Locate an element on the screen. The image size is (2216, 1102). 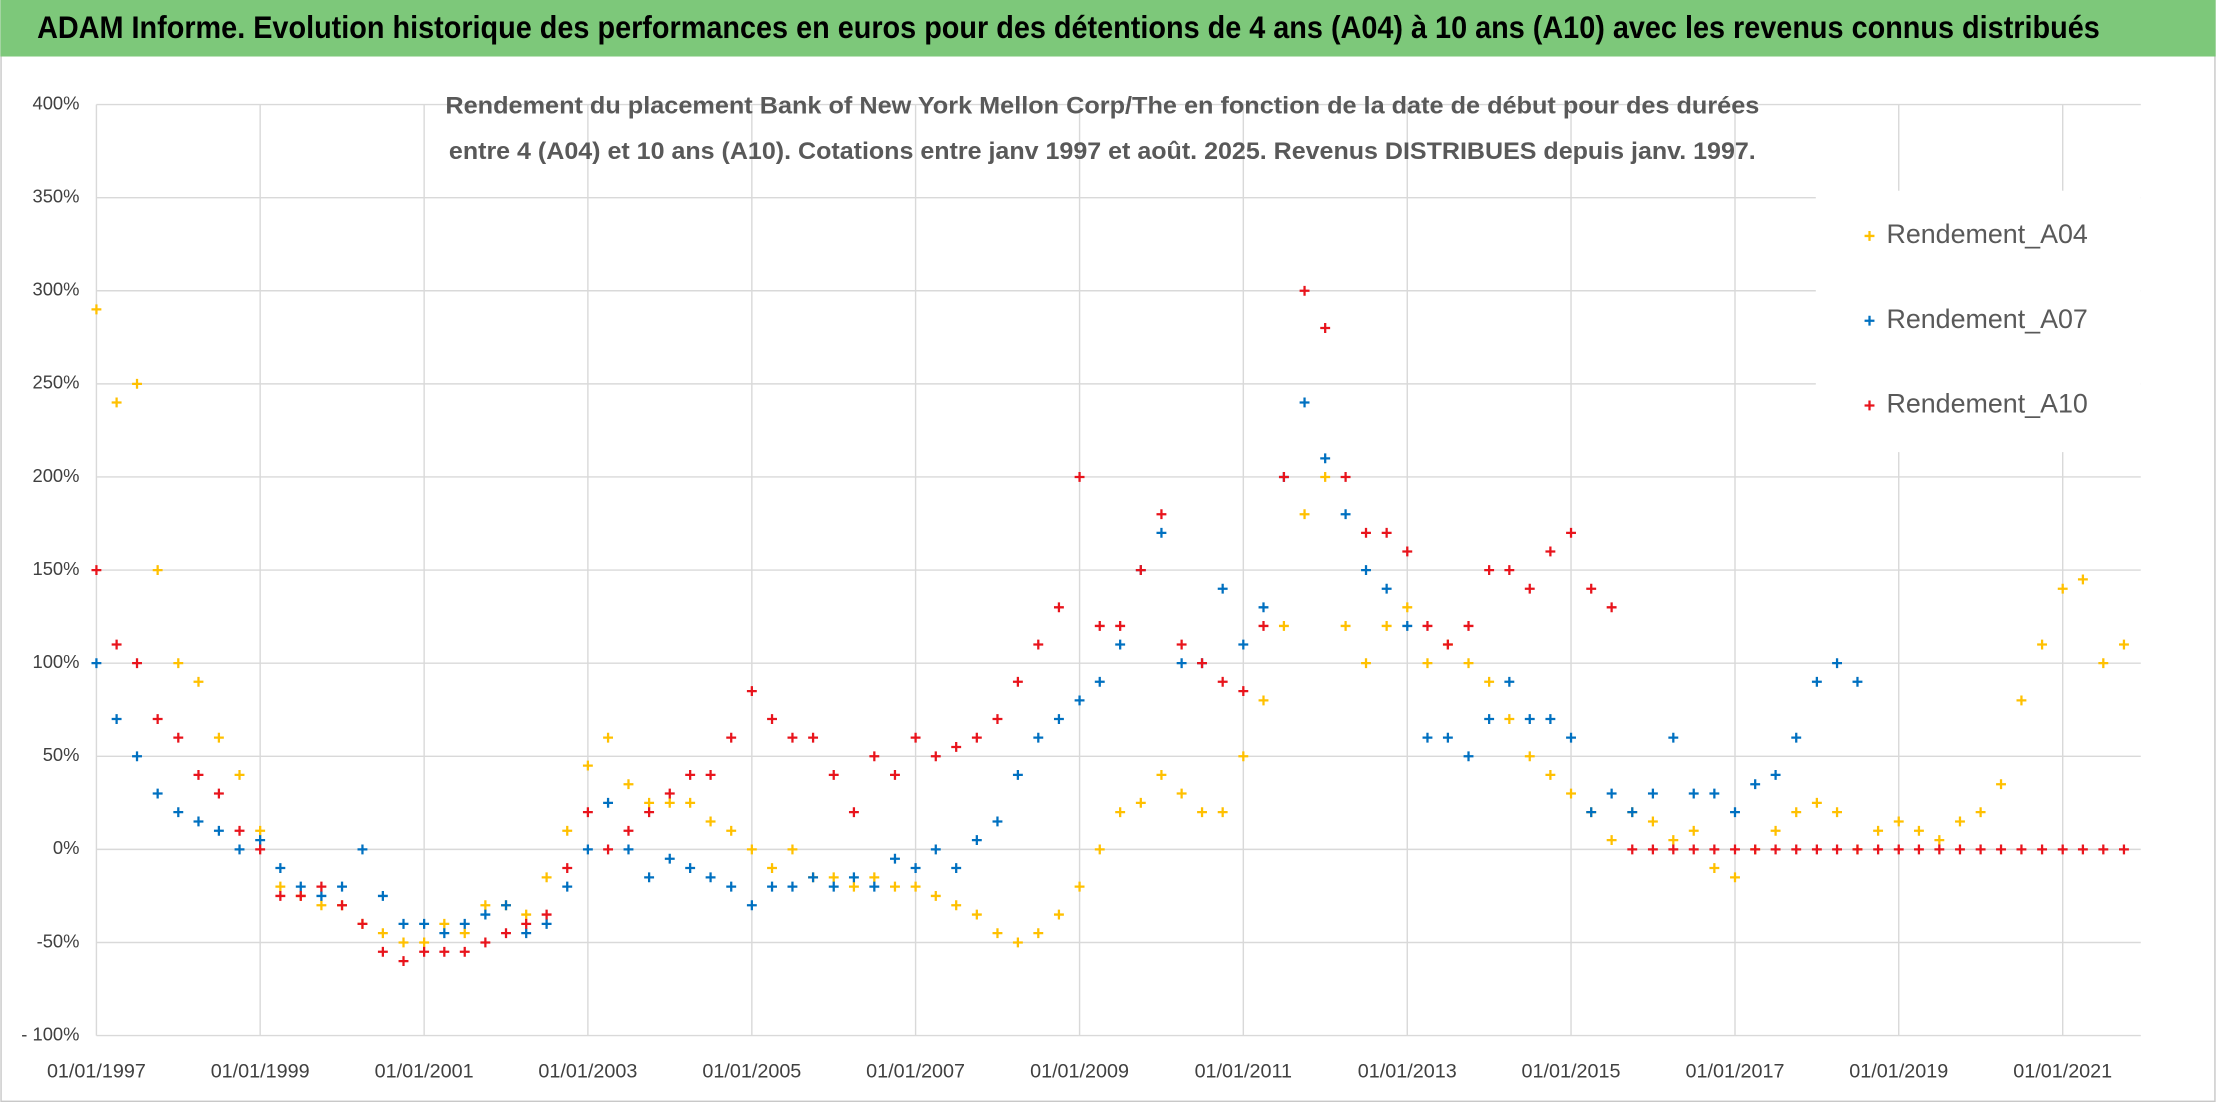
x-tick-label: 01/01/2005 is located at coordinates (751, 1072).